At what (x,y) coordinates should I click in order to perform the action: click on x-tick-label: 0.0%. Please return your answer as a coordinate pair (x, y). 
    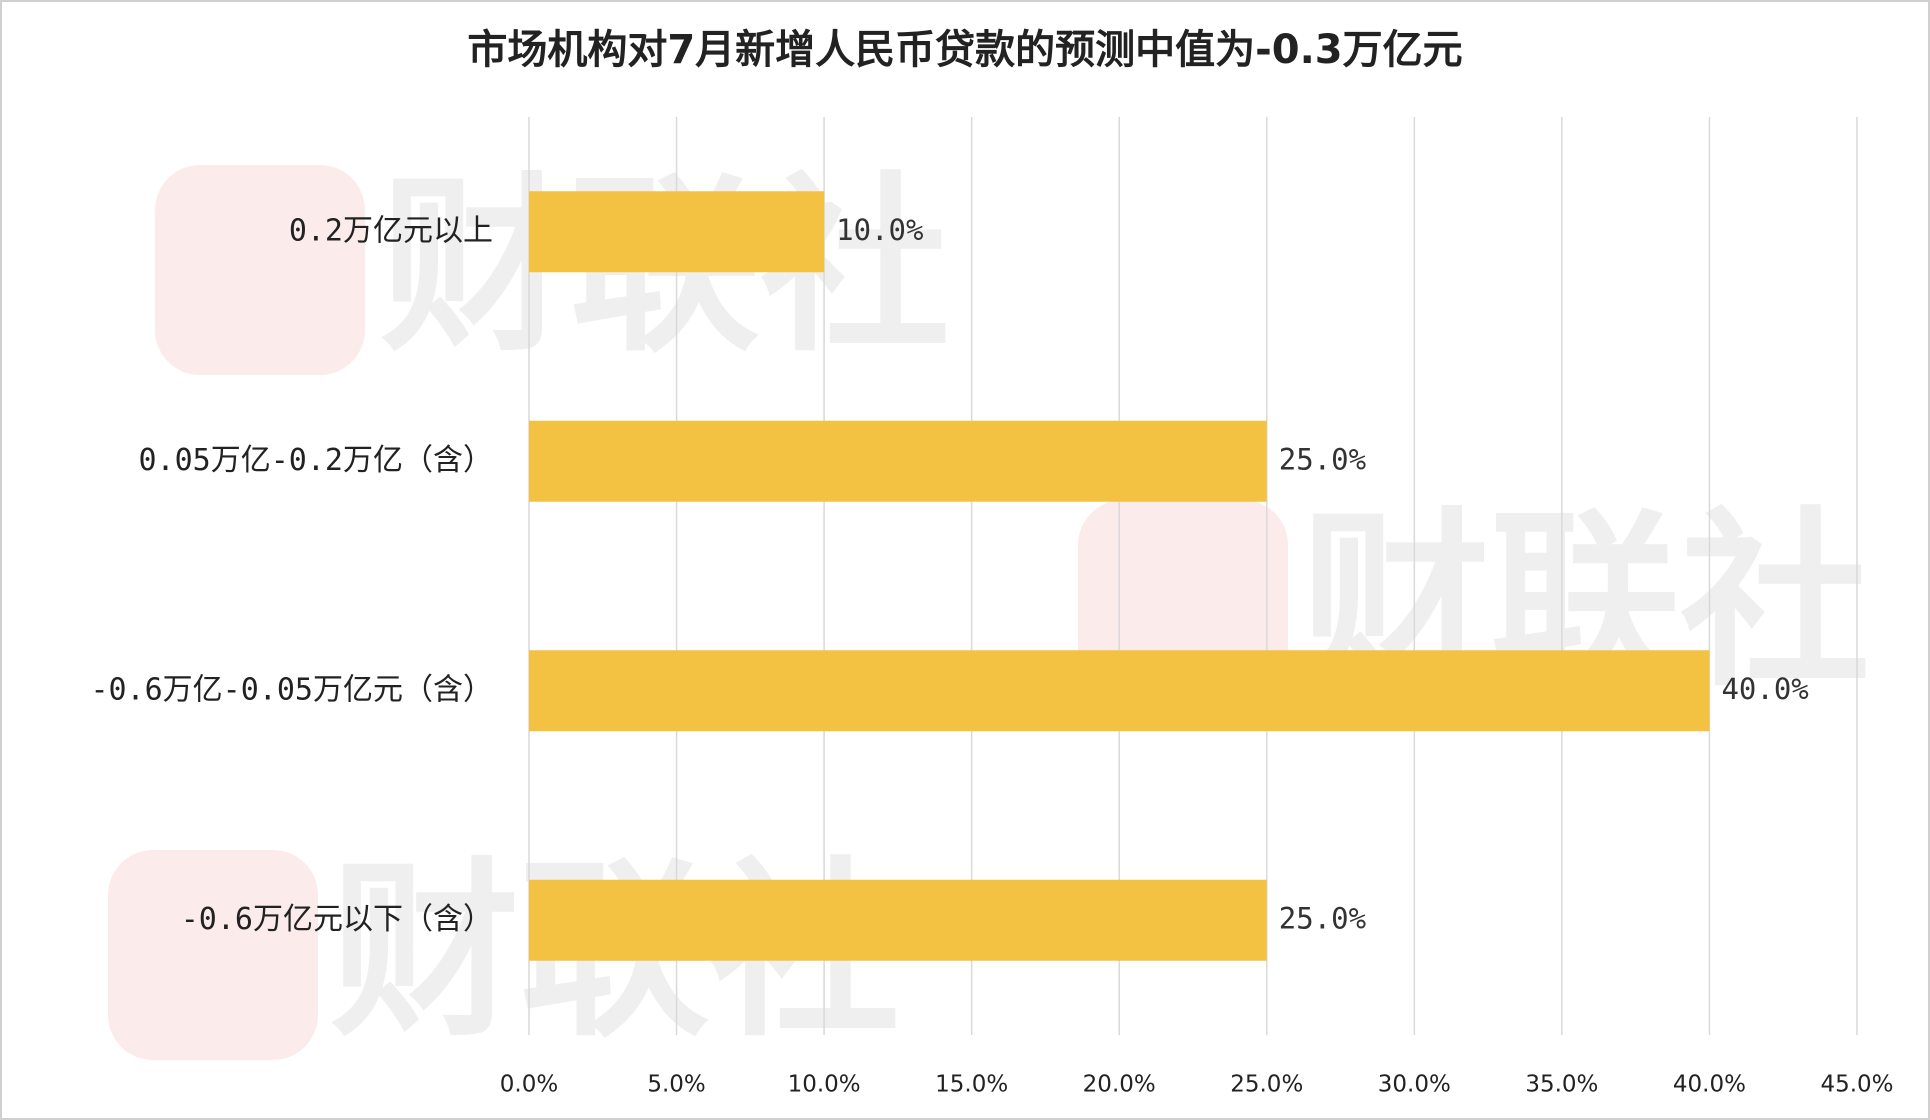
    Looking at the image, I should click on (529, 1085).